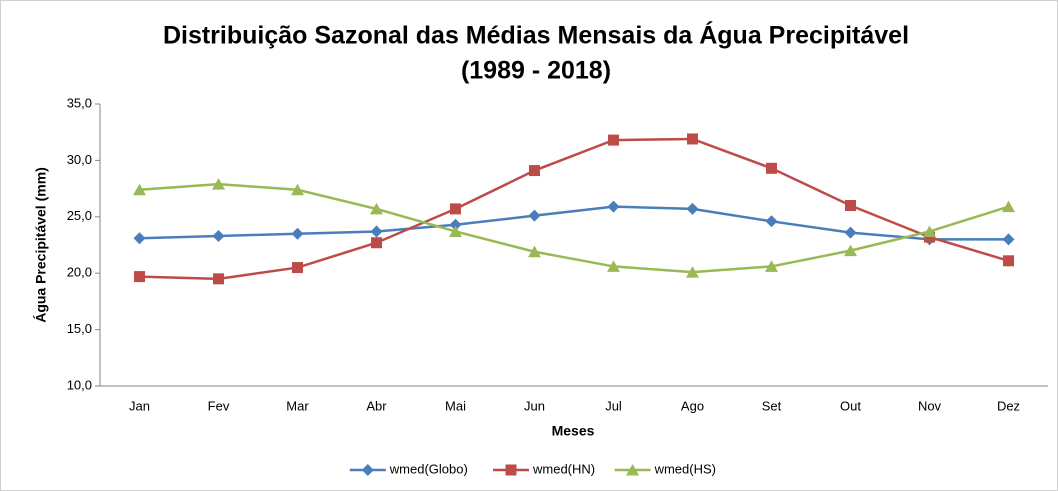 The height and width of the screenshot is (491, 1058). I want to click on legend-label: wmed(HN), so click(563, 468).